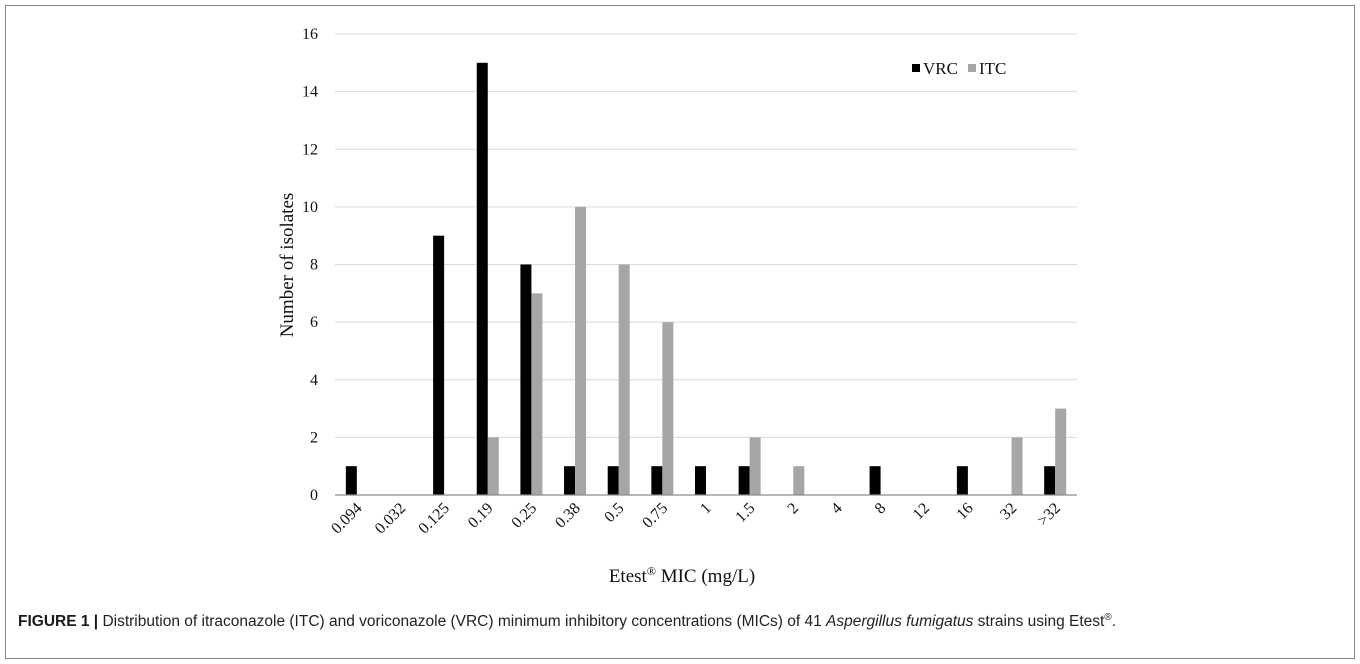 This screenshot has width=1360, height=664. I want to click on x-tick-label: 1, so click(706, 509).